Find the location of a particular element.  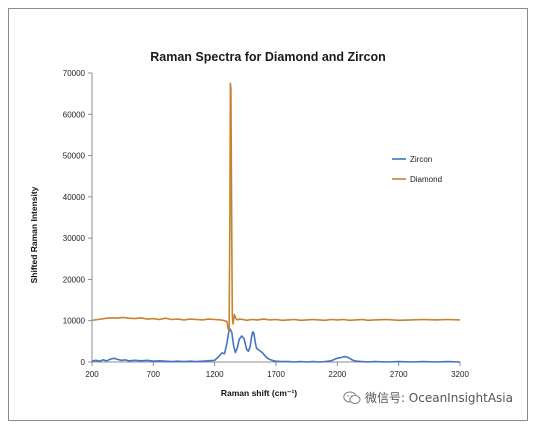

x-tick-label: 1700 is located at coordinates (276, 374).